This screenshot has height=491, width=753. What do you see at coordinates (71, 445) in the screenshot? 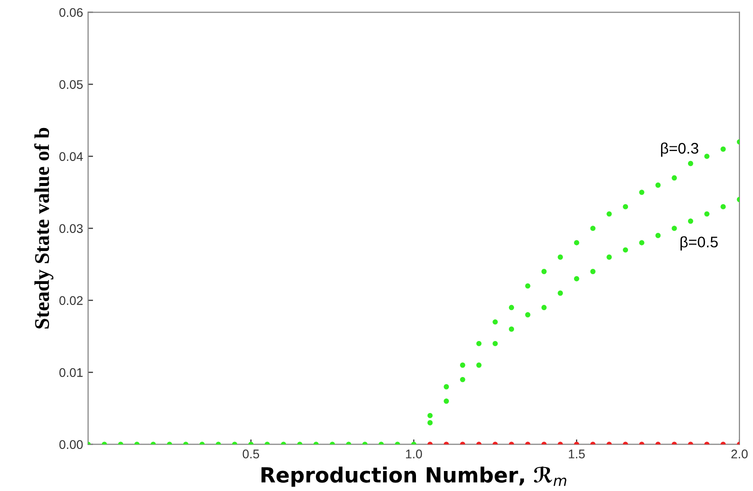
I see `y-tick-label: 0.00` at bounding box center [71, 445].